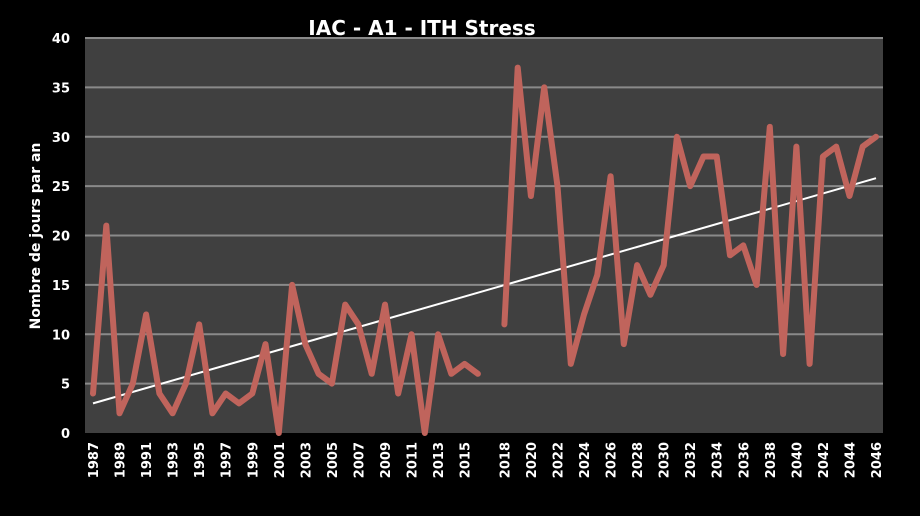  I want to click on y-tick-label: 35, so click(61, 88).